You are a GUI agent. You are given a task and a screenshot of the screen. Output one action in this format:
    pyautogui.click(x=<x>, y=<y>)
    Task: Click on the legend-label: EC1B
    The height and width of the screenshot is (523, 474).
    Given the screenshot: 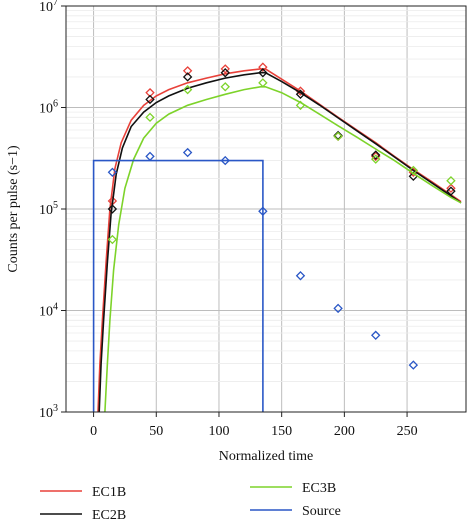 What is the action you would take?
    pyautogui.click(x=109, y=492)
    